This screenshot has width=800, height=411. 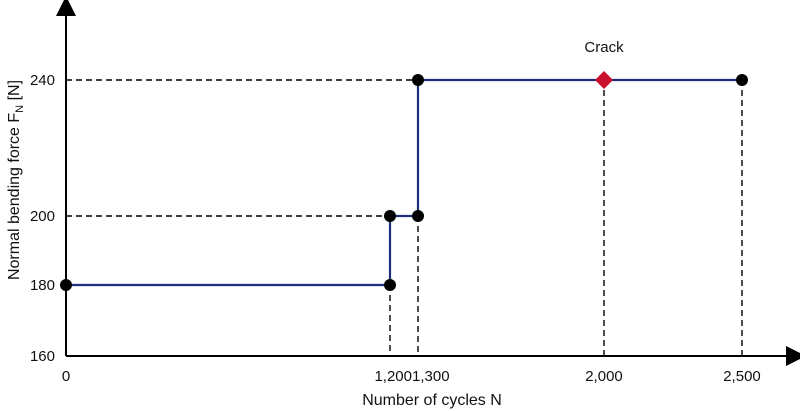 I want to click on y-axis-title: Normal bending force FN [N], so click(x=16, y=180).